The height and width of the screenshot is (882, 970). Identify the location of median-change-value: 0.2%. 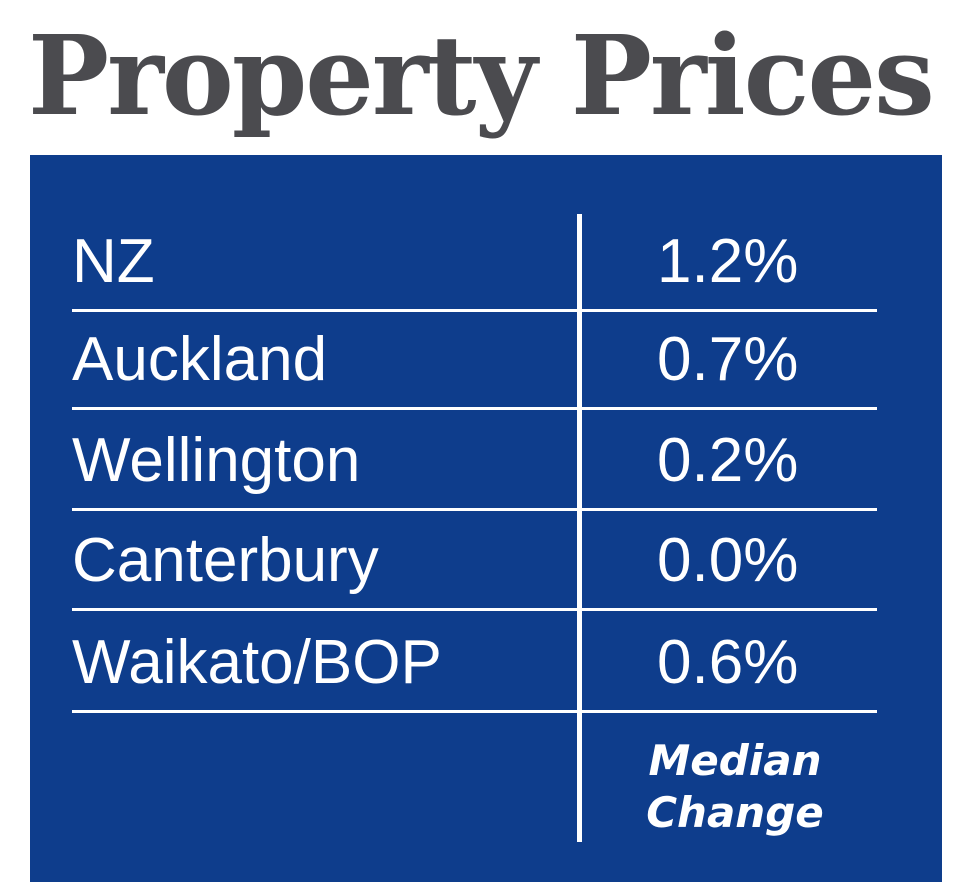
(728, 460).